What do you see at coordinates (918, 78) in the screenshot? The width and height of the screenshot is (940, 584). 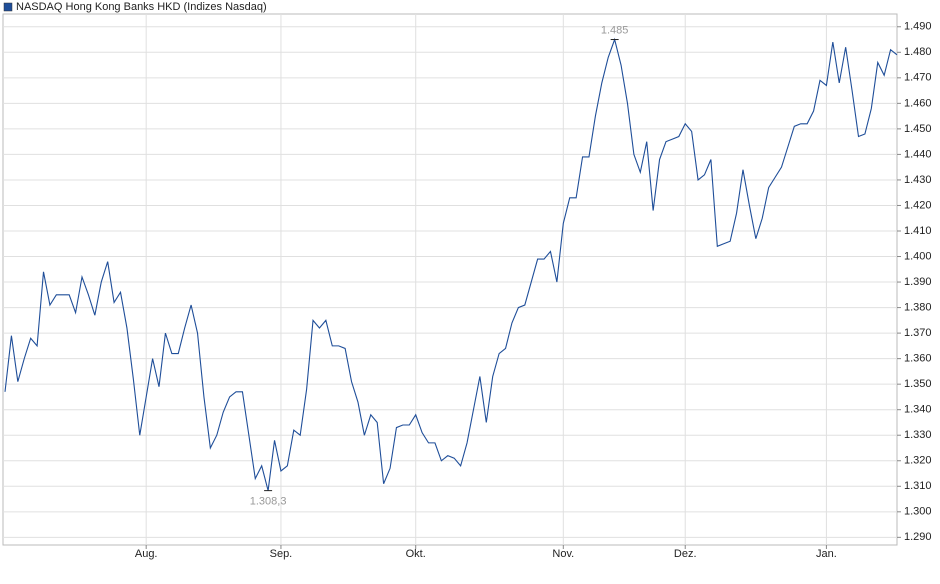 I see `y-tick-label: 1.470` at bounding box center [918, 78].